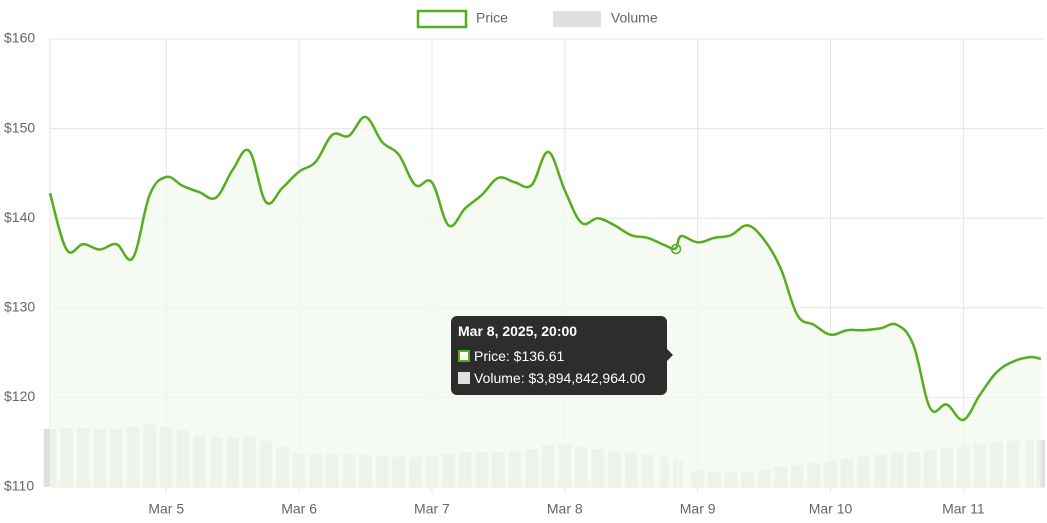  Describe the element at coordinates (676, 249) in the screenshot. I see `hover-point` at that location.